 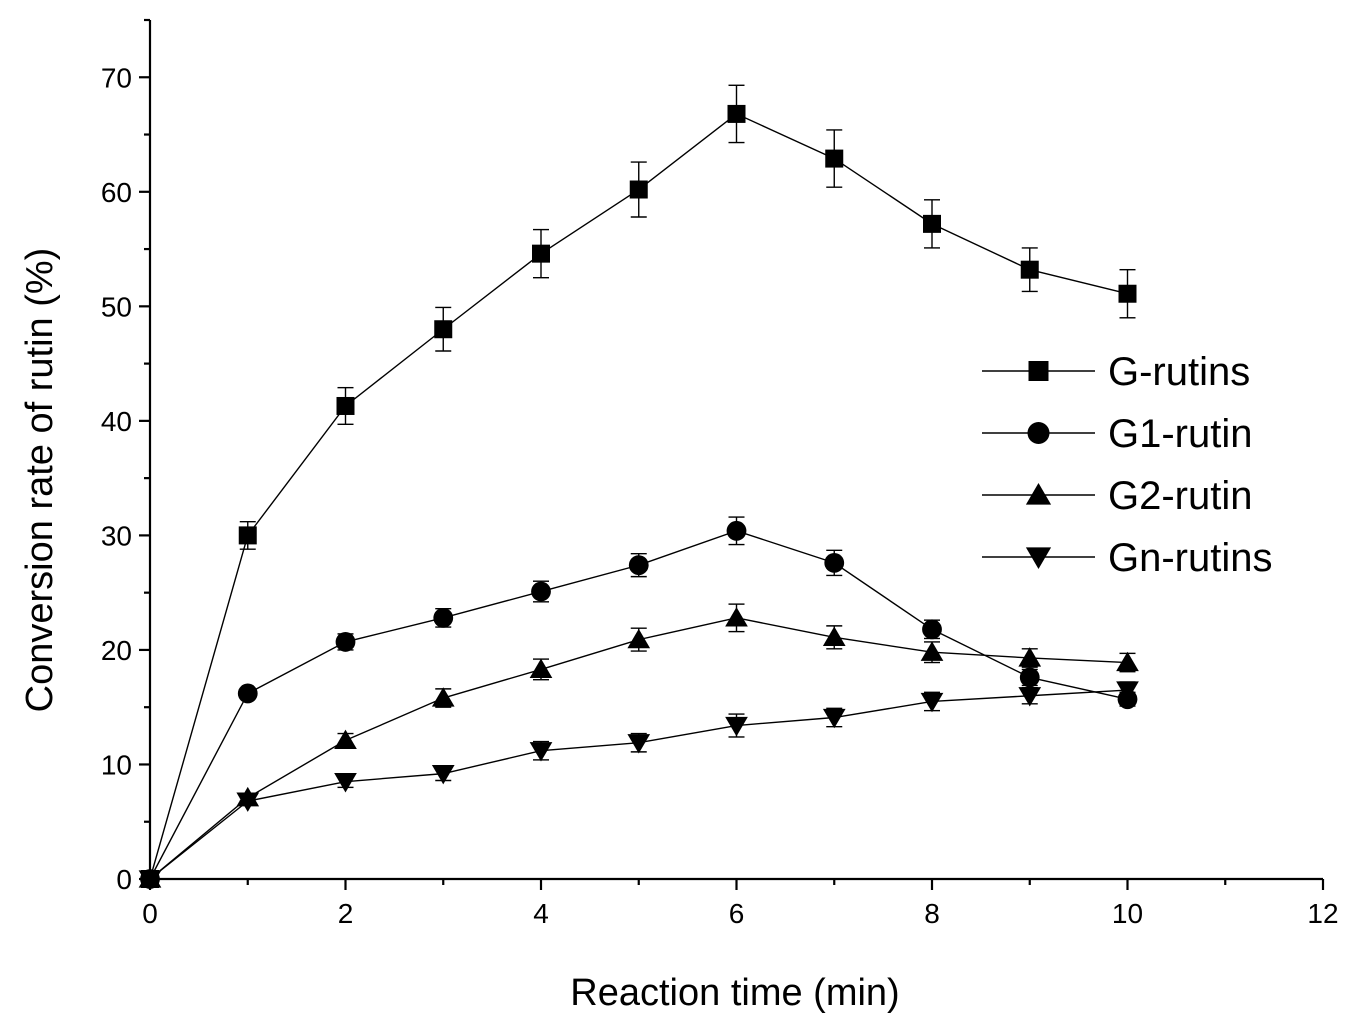 I want to click on legend-label-g2-rutin: G2-rutin, so click(x=1180, y=496).